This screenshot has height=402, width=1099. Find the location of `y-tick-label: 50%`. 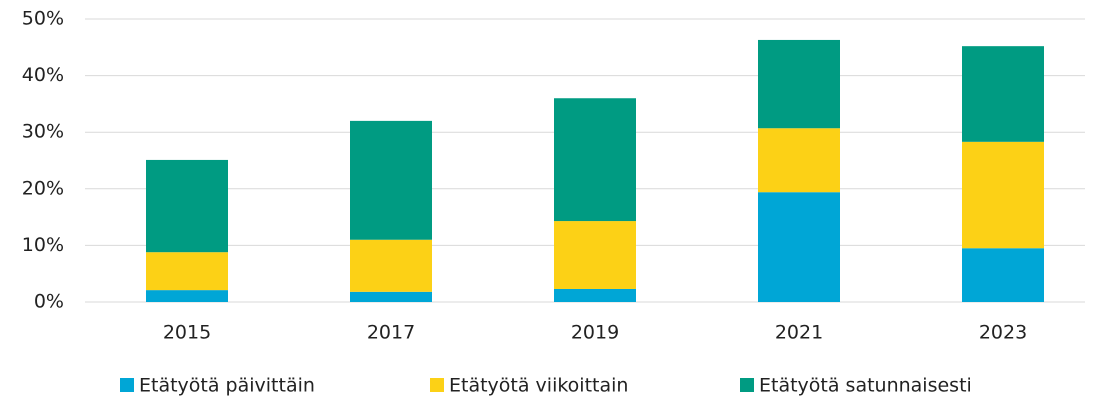

y-tick-label: 50% is located at coordinates (43, 19).